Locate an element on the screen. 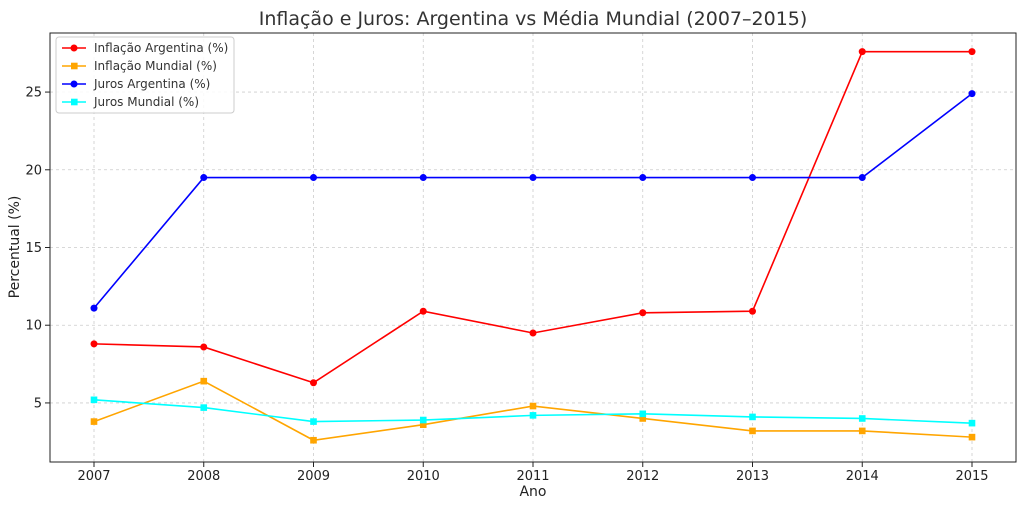 The height and width of the screenshot is (508, 1024). legend-label: Juros Mundial (%) is located at coordinates (146, 102).